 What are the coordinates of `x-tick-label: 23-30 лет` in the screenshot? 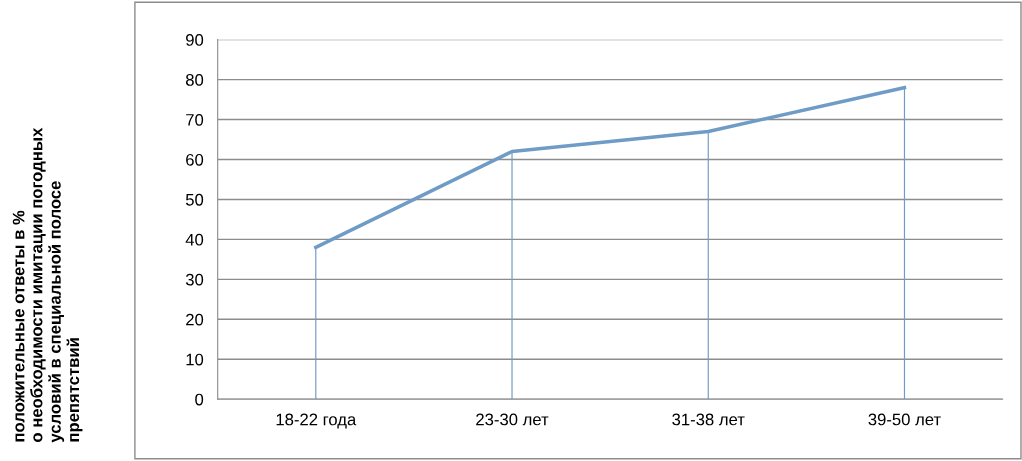 It's located at (512, 419).